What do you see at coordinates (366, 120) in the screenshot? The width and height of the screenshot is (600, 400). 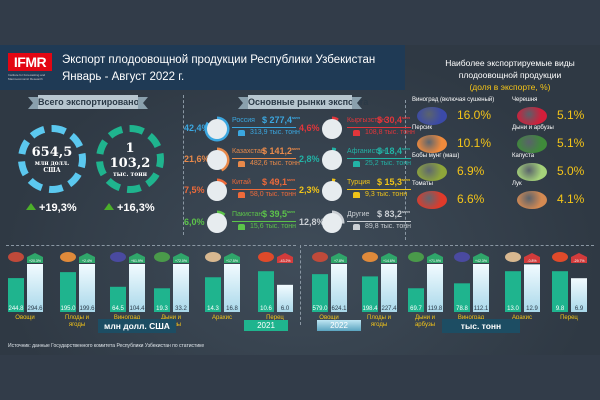 I see `market-name: Кыргызстан` at bounding box center [366, 120].